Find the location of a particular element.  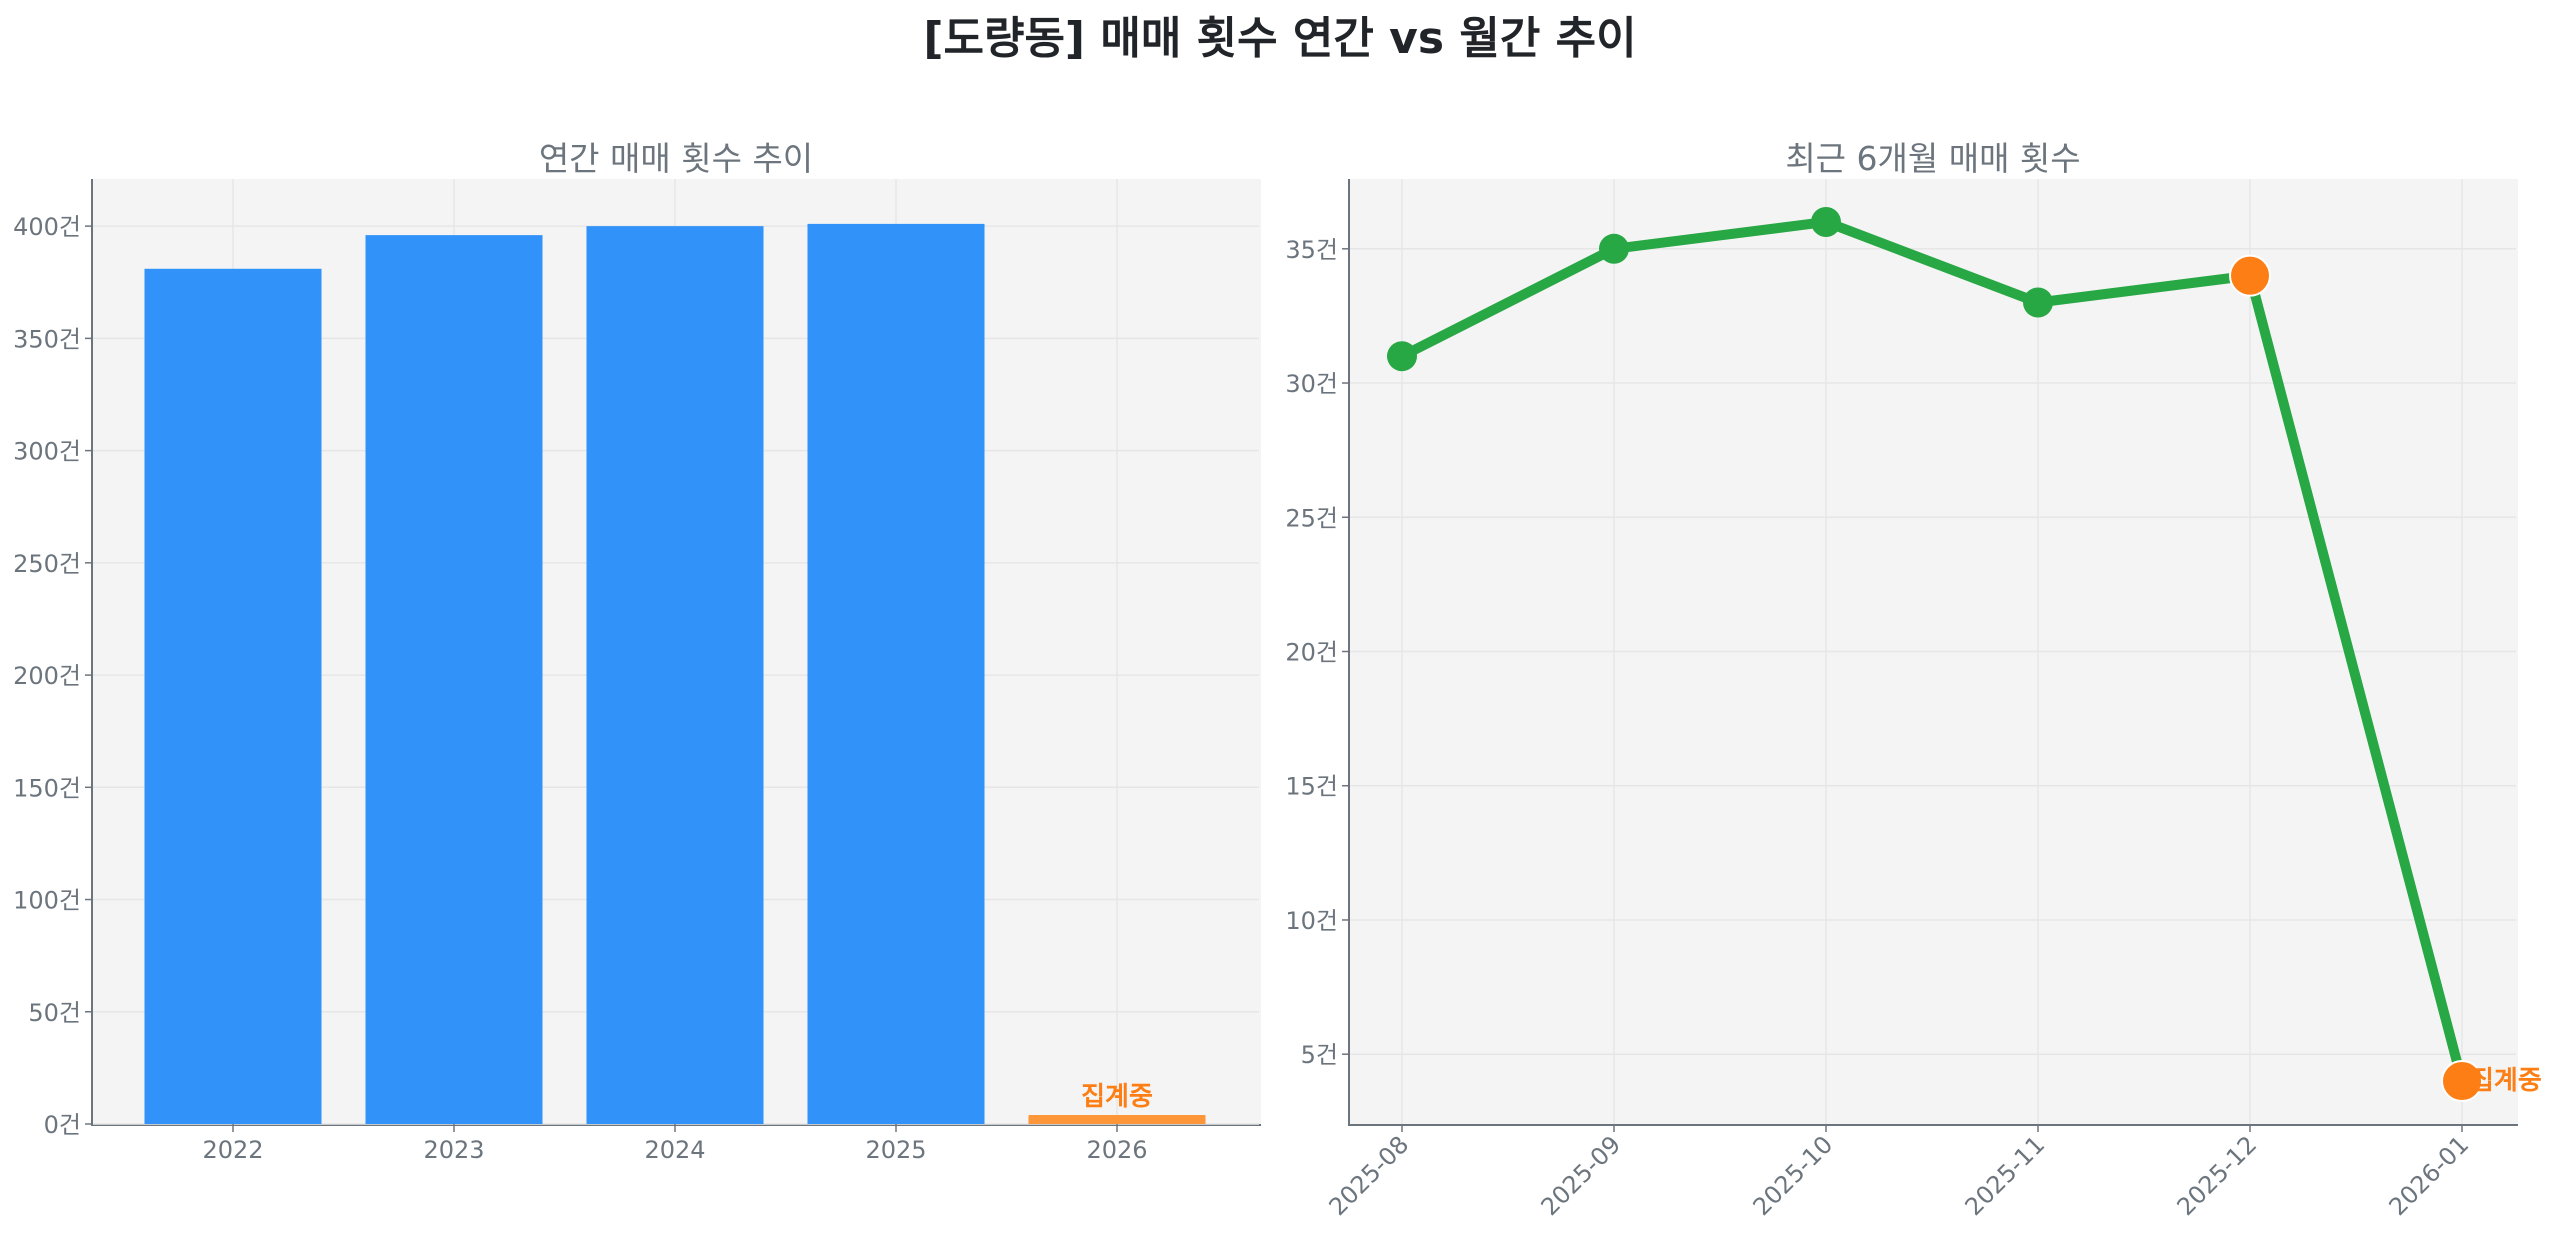

y-tick-label: 100건 is located at coordinates (47, 901).